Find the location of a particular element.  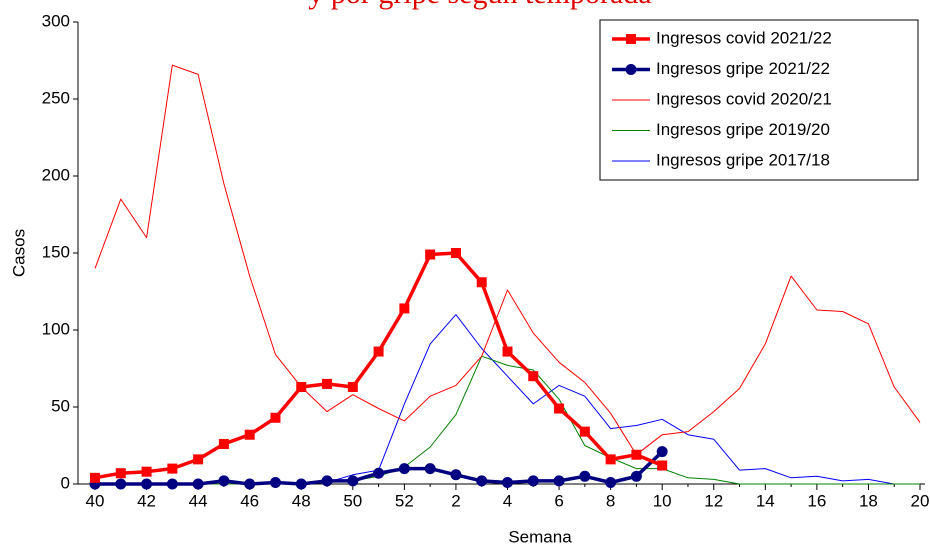

x-tick-label: 8 is located at coordinates (610, 500).